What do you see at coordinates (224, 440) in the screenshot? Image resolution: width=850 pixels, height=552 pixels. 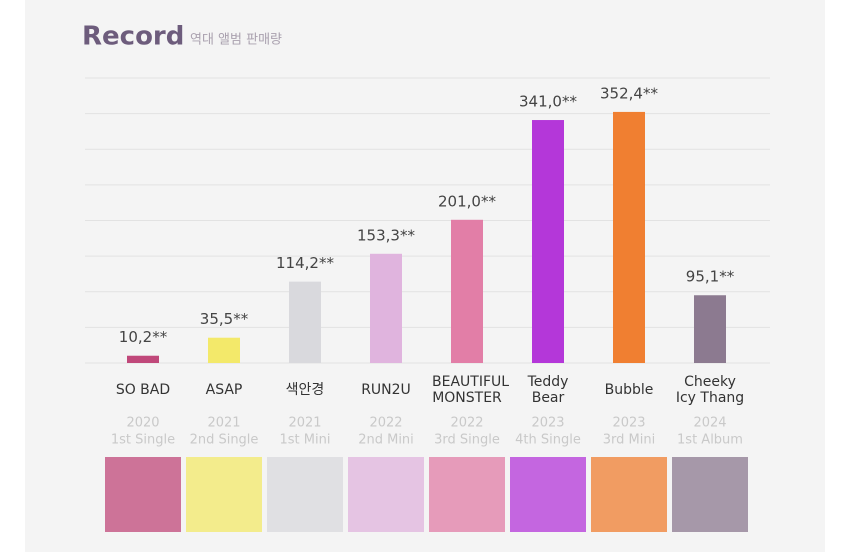 I see `edition-label: 2nd Single` at bounding box center [224, 440].